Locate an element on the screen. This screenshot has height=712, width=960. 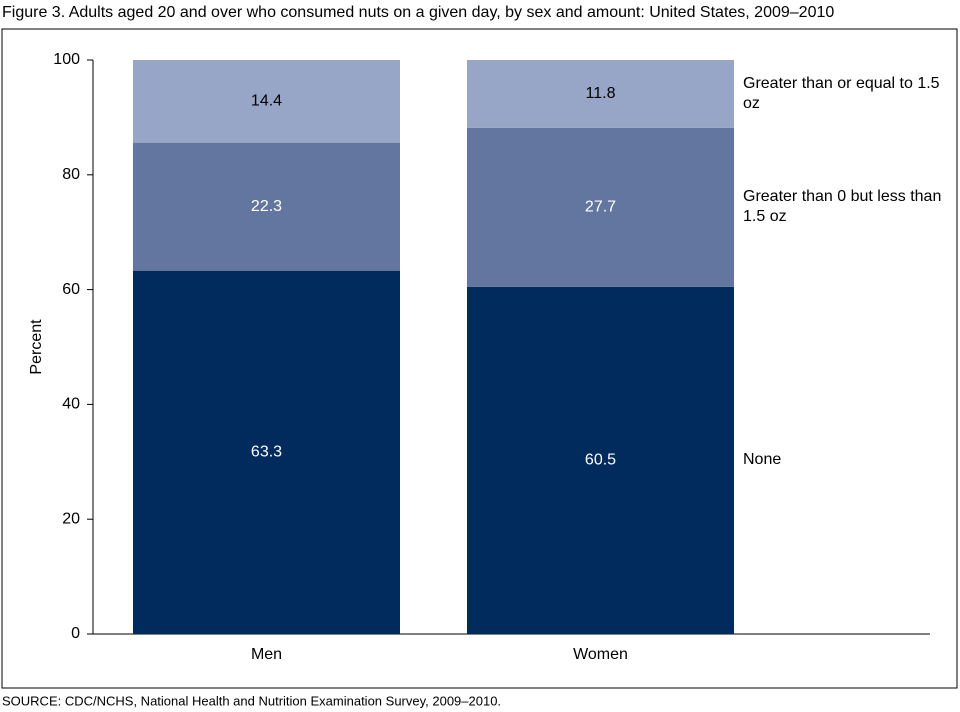
x-tick-label: Women is located at coordinates (600, 654).